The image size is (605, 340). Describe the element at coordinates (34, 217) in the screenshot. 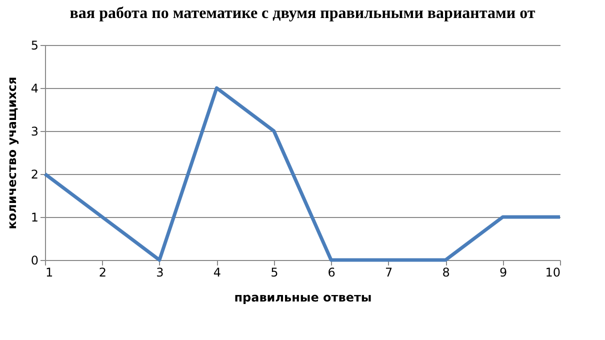

I see `y-tick-label: 1` at that location.